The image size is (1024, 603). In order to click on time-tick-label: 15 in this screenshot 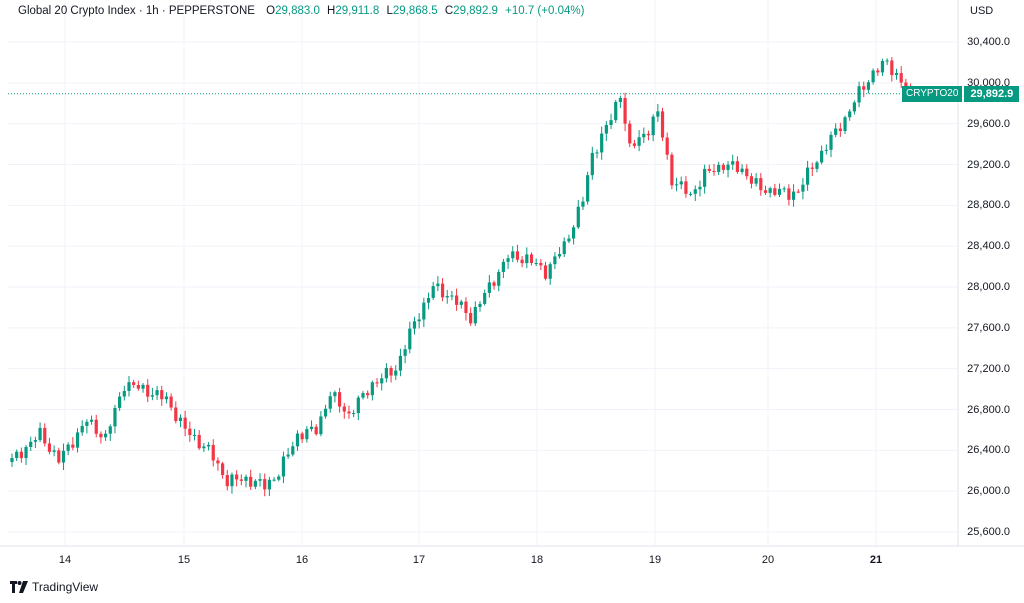, I will do `click(184, 560)`.